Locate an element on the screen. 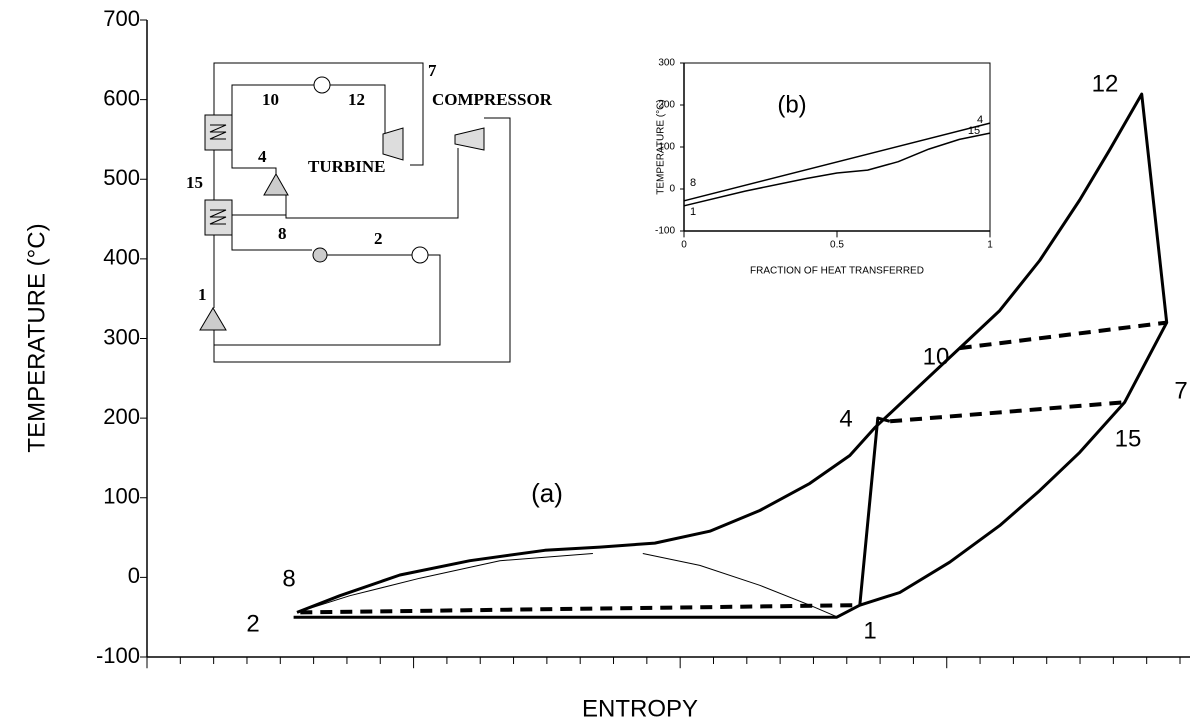 The height and width of the screenshot is (727, 1203). component-label: TURBINE is located at coordinates (346, 166).